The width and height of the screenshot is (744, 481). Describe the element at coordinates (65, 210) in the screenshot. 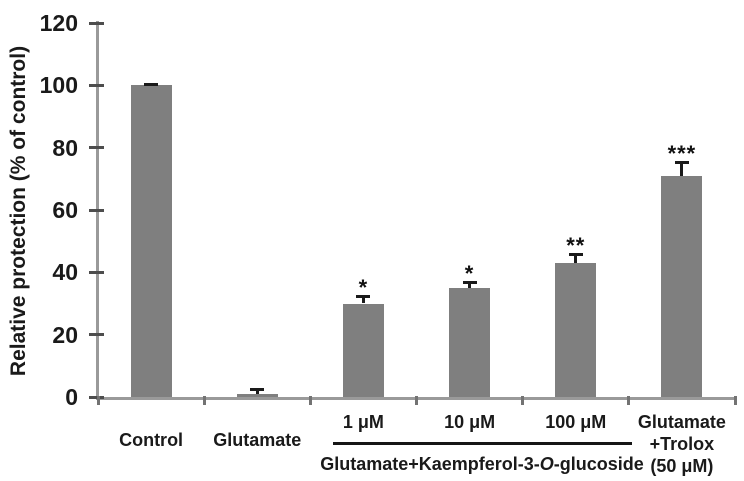

I see `y-tick-label: 60` at that location.